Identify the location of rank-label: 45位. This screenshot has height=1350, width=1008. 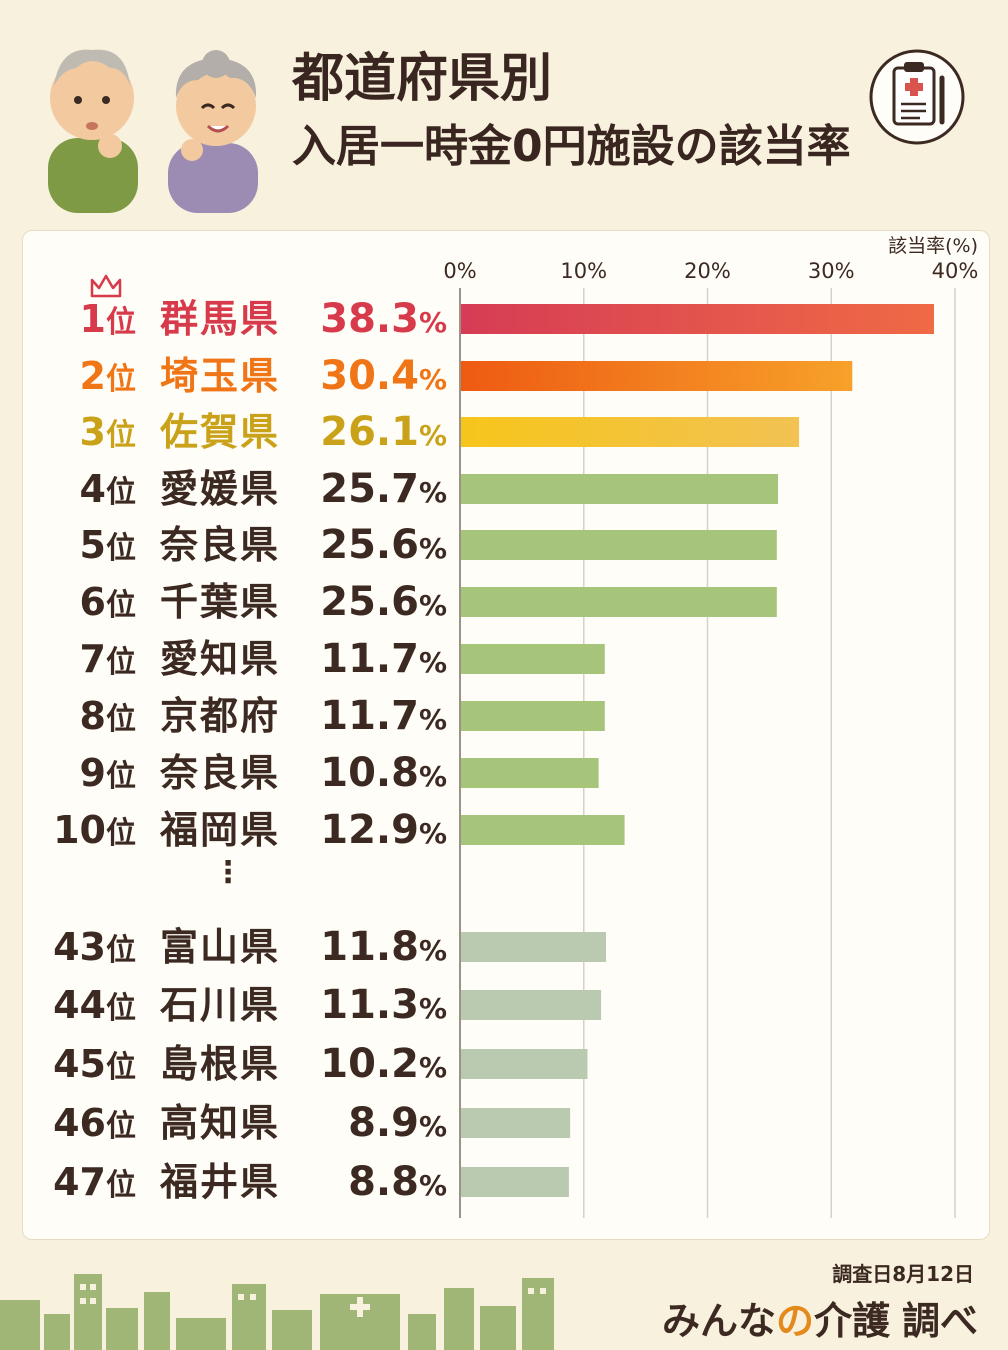
(88, 1066).